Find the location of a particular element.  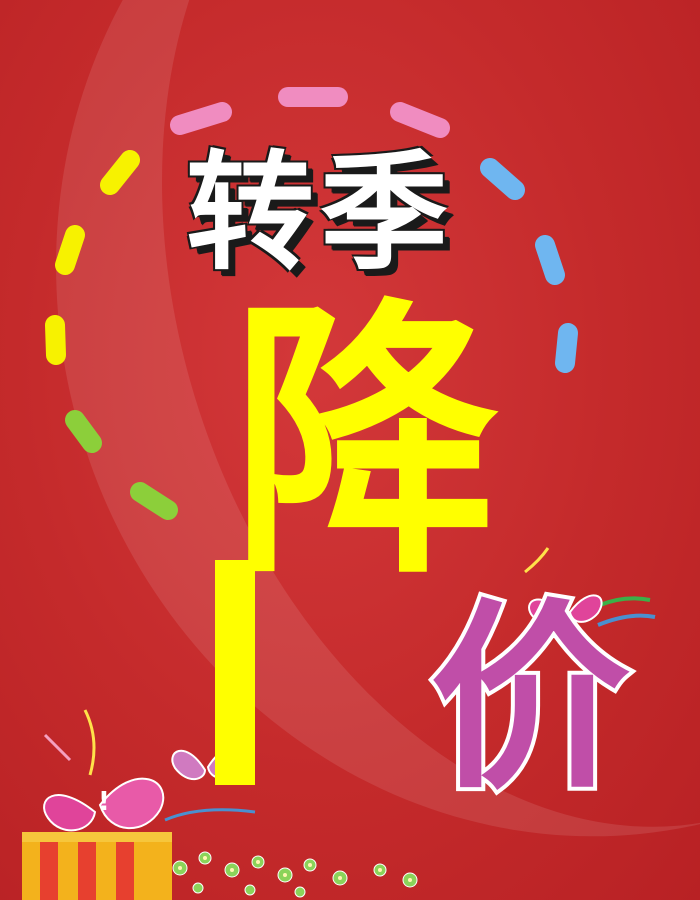

price-char: 价 is located at coordinates (530, 699).